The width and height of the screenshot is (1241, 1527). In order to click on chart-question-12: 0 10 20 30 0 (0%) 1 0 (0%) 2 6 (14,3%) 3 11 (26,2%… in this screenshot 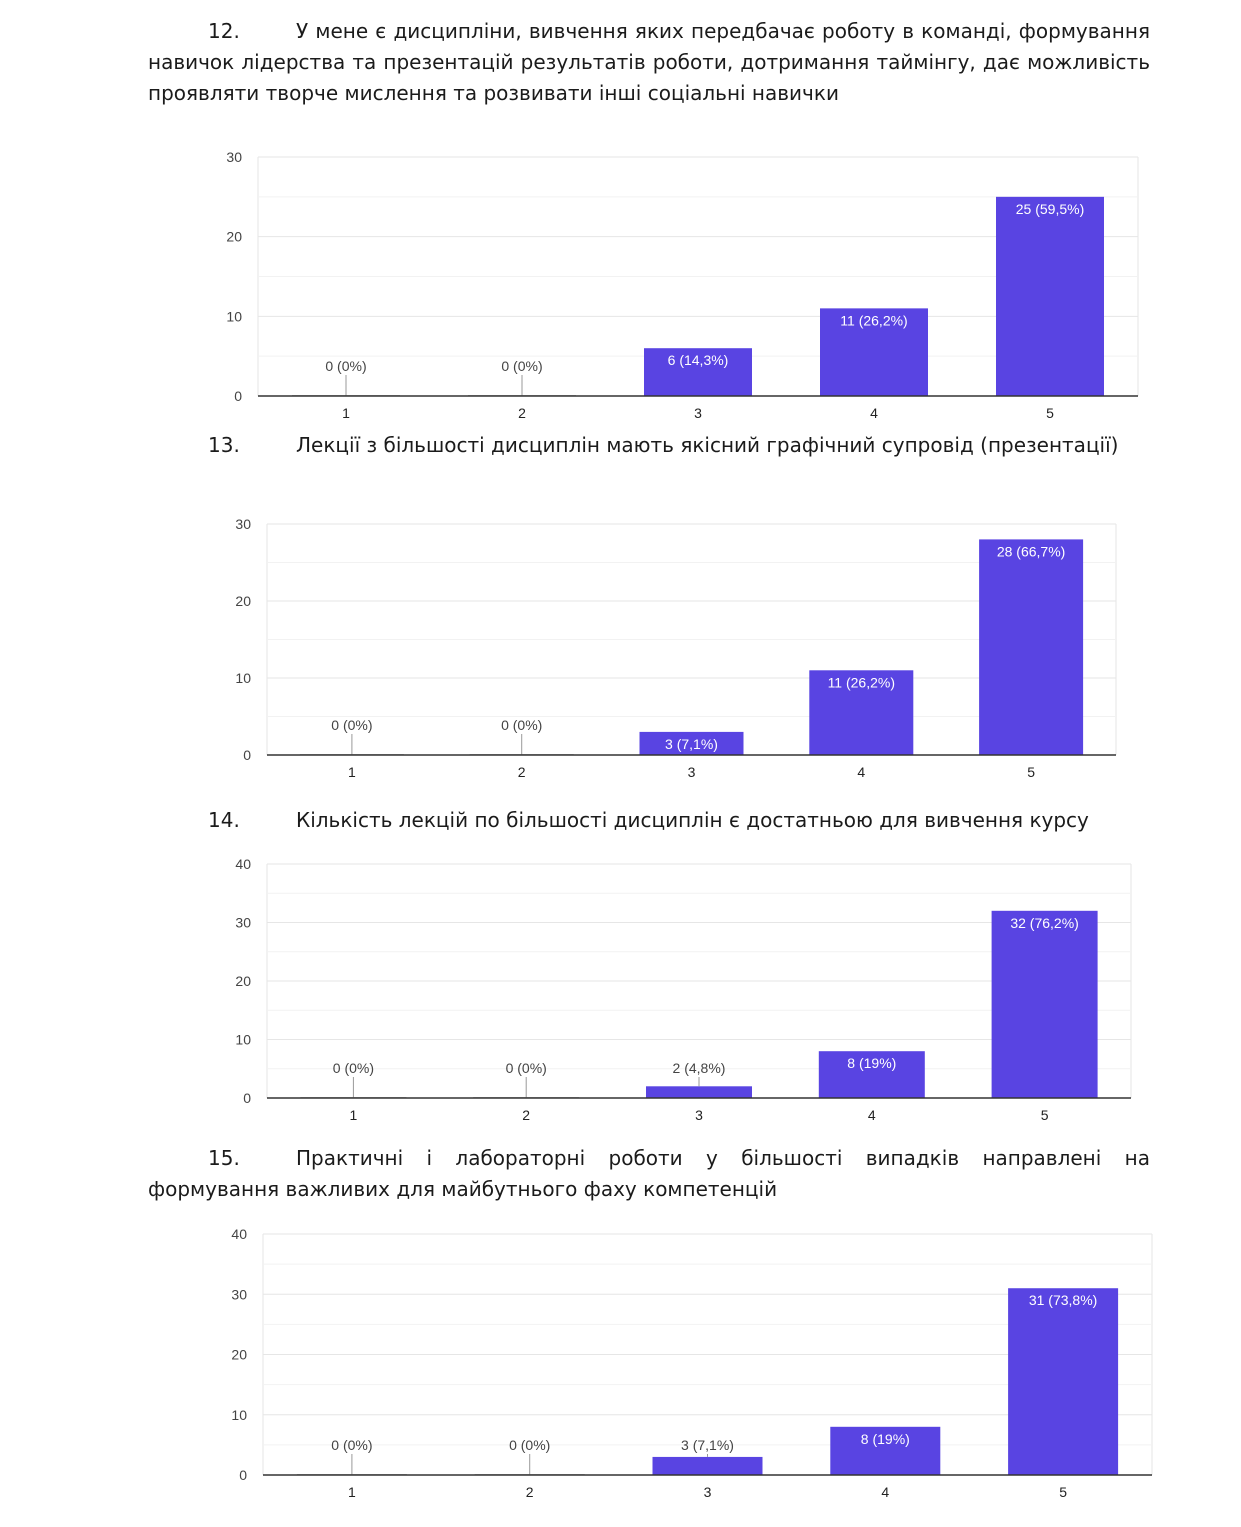, I will do `click(682, 285)`.